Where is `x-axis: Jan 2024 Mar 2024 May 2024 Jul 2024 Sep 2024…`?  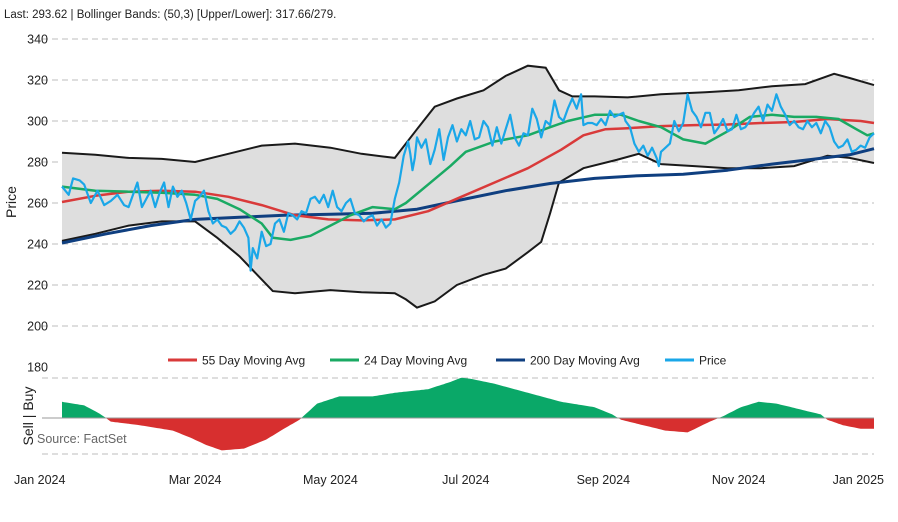
x-axis: Jan 2024 Mar 2024 May 2024 Jul 2024 Sep 2024… is located at coordinates (449, 480).